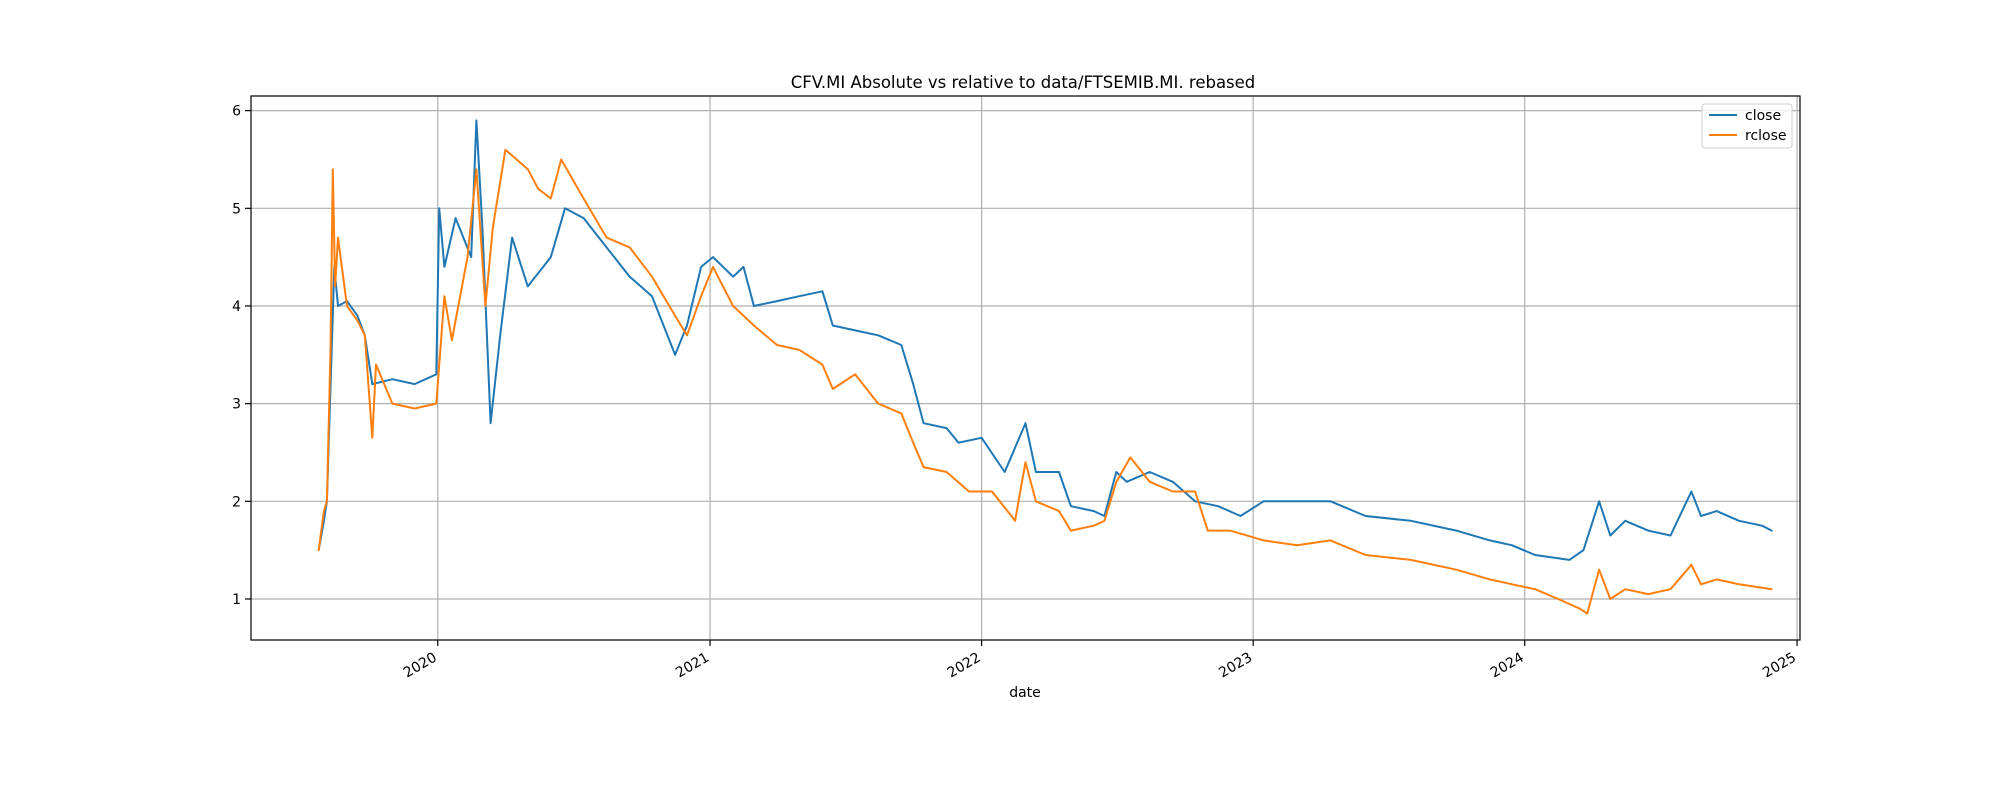 This screenshot has height=800, width=2000. Describe the element at coordinates (1779, 666) in the screenshot. I see `x-tick-label: 2025` at that location.